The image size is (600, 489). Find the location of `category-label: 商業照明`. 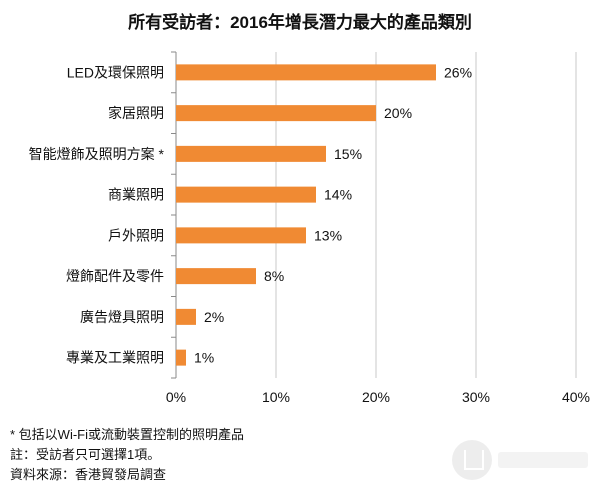

category-label: 商業照明 is located at coordinates (136, 195).